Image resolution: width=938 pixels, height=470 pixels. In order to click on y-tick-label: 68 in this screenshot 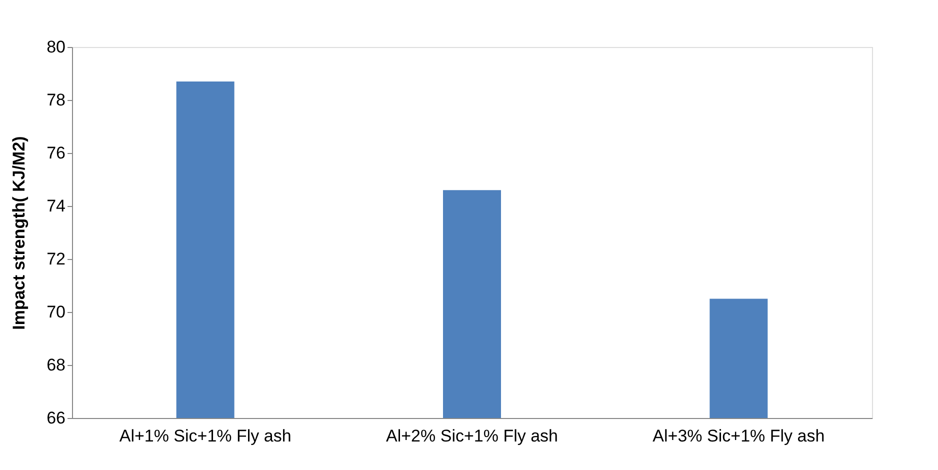, I will do `click(56, 365)`.